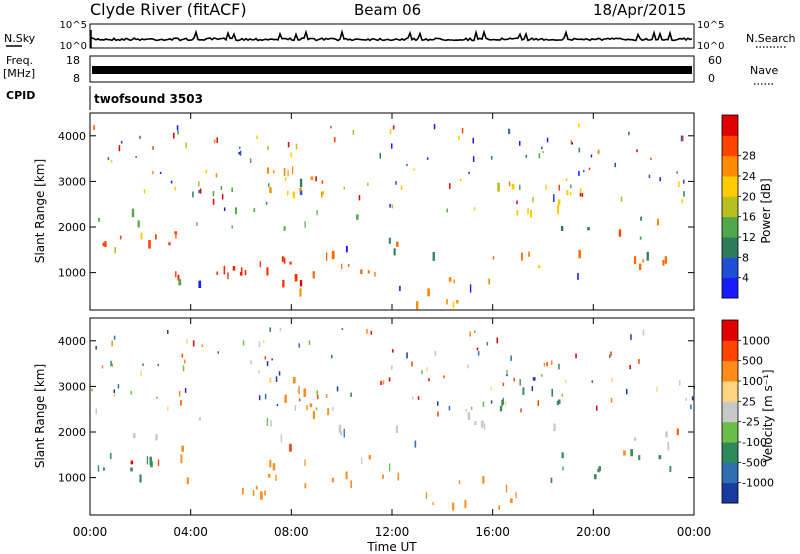 The image size is (800, 554). Describe the element at coordinates (73, 46) in the screenshot. I see `nsky-tick-low: 10^0` at that location.